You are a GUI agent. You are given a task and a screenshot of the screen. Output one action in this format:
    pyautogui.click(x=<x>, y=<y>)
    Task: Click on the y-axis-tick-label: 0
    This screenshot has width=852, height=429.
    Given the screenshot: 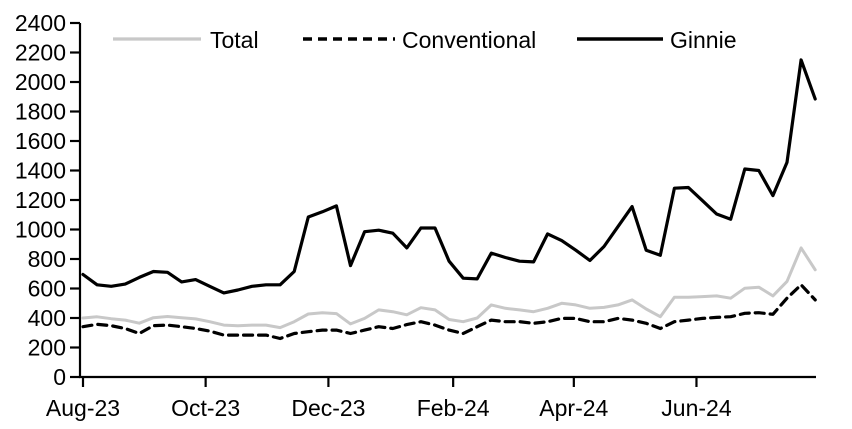 What is the action you would take?
    pyautogui.click(x=59, y=377)
    